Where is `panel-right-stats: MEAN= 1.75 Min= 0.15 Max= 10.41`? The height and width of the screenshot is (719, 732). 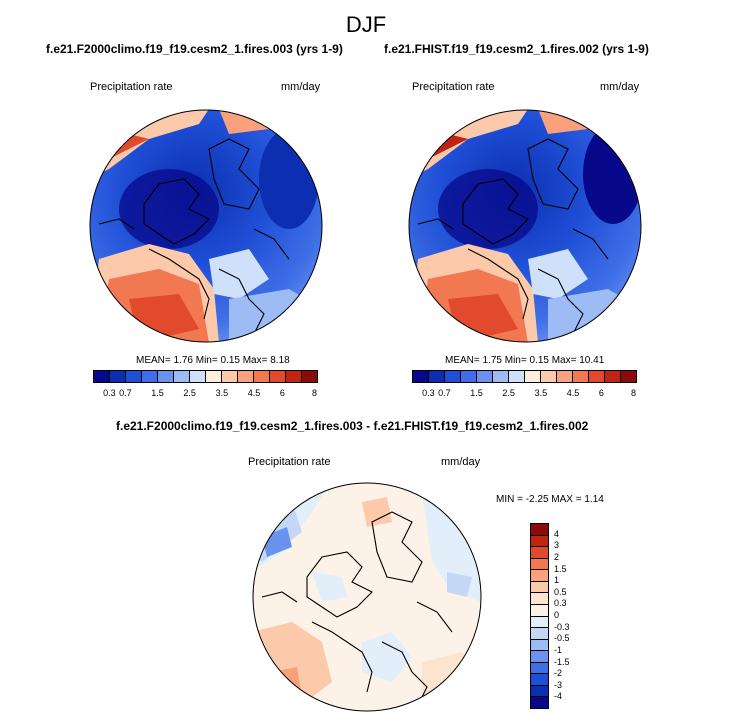 panel-right-stats: MEAN= 1.75 Min= 0.15 Max= 10.41 is located at coordinates (525, 360).